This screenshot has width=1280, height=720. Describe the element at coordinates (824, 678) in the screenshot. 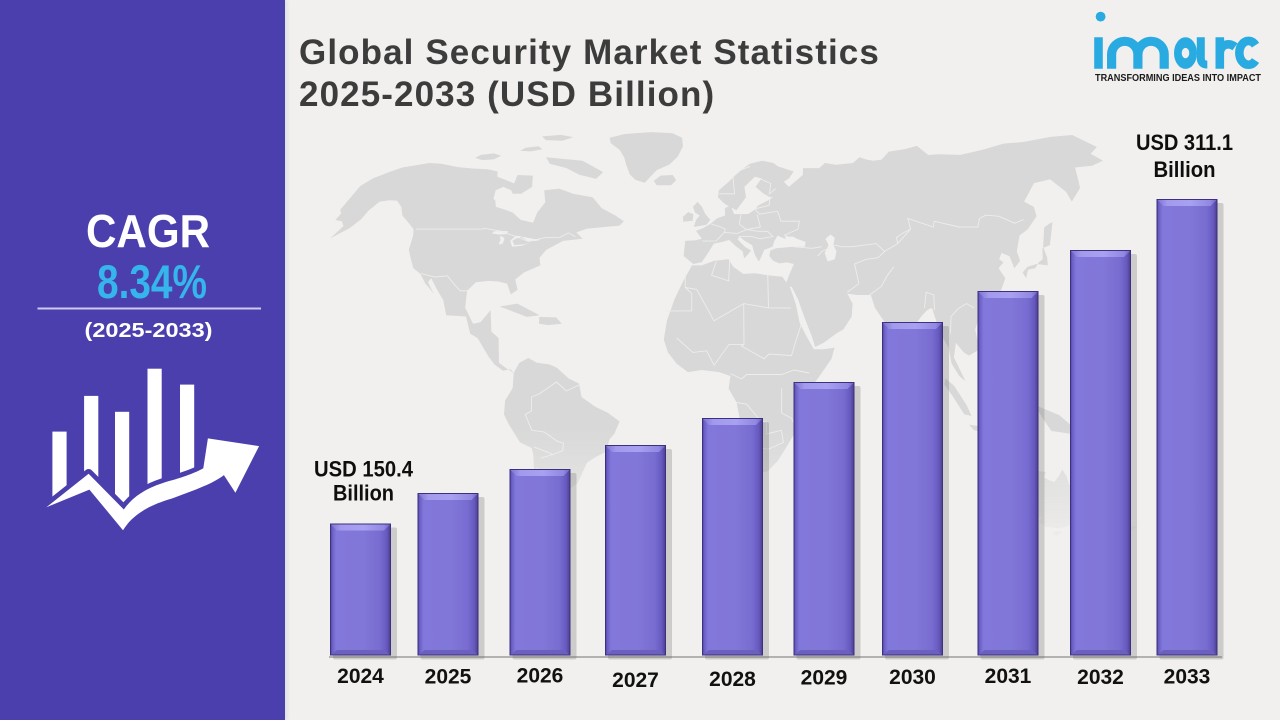

I see `svg-text: 2029` at that location.